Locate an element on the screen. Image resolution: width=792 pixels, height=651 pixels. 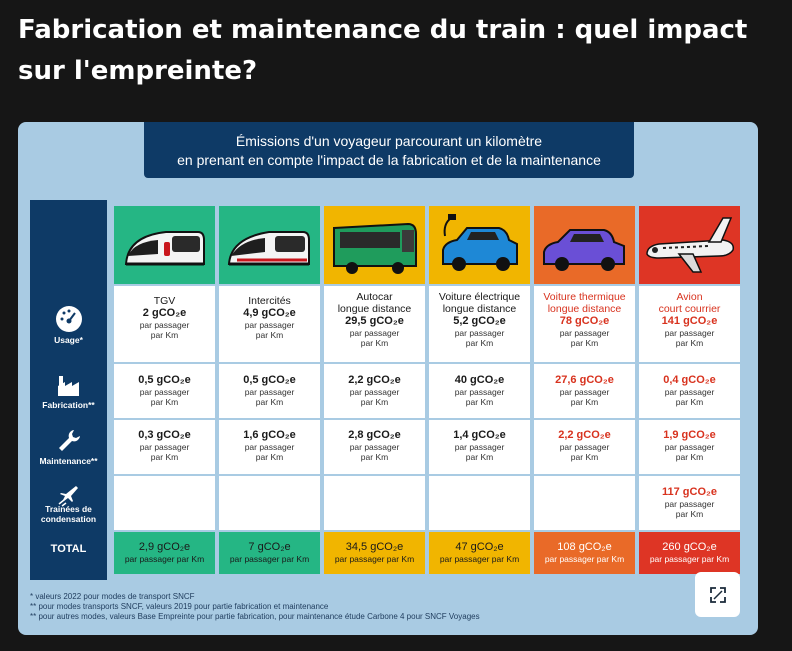
usage-value: 2 gCO₂e is located at coordinates (164, 313).